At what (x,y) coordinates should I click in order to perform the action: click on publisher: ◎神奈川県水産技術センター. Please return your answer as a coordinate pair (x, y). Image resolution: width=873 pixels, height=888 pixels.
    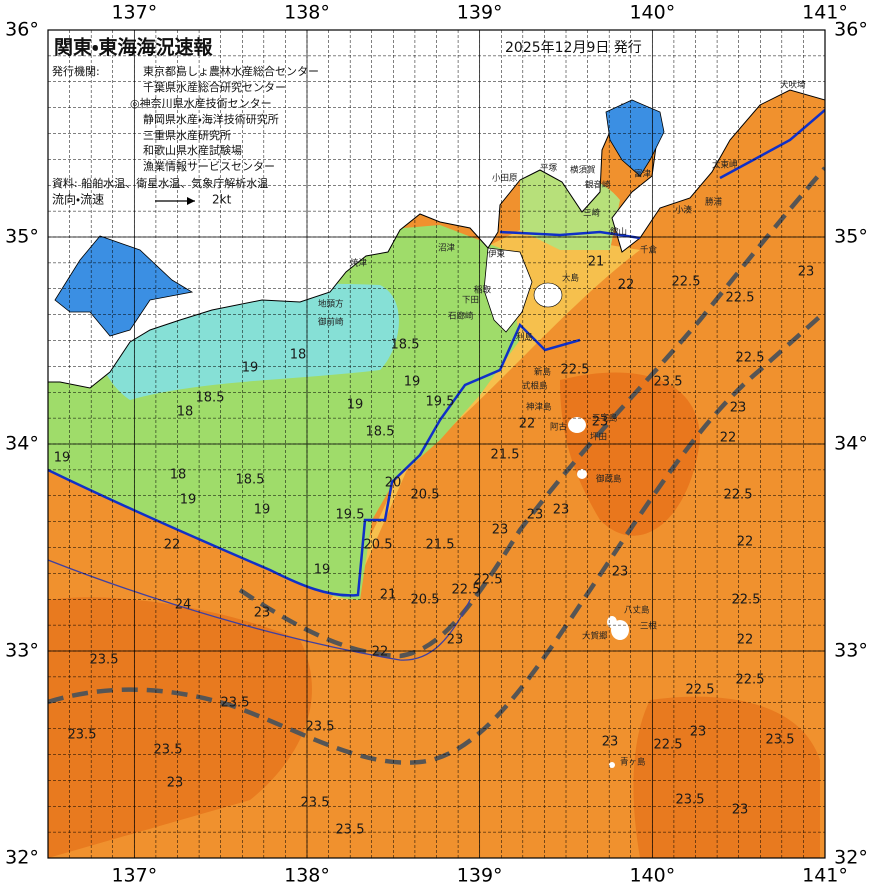
    Looking at the image, I should click on (201, 103).